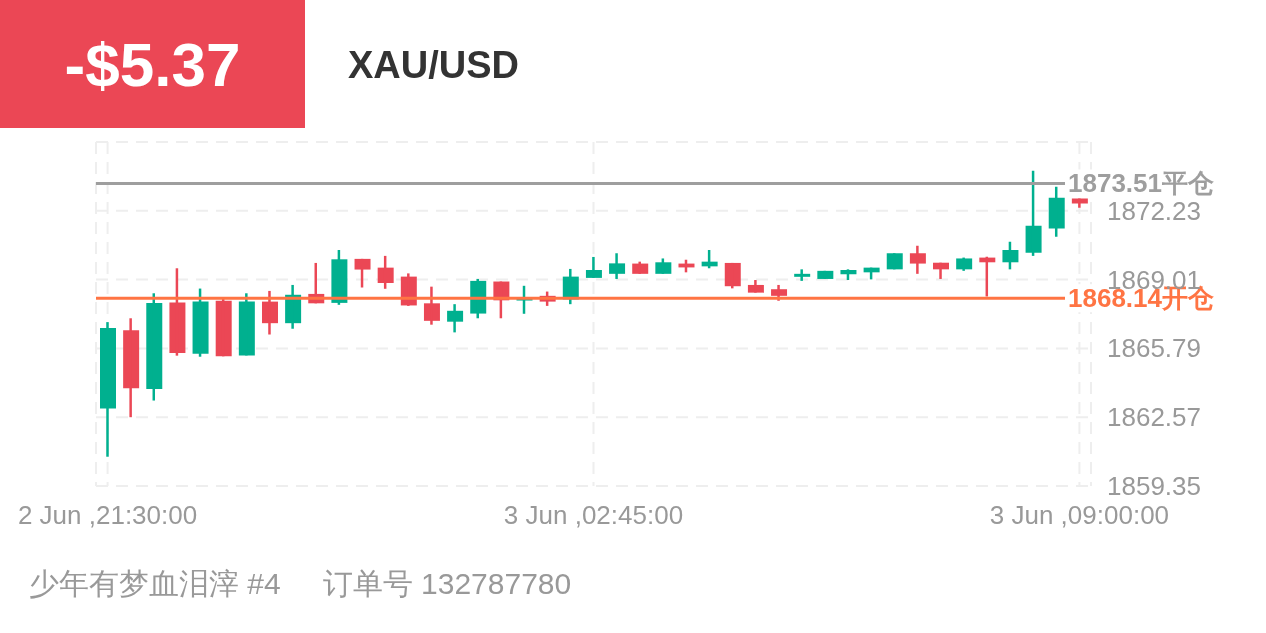 The height and width of the screenshot is (633, 1266). Describe the element at coordinates (152, 64) in the screenshot. I see `chart-subtitle: -$5.37` at that location.